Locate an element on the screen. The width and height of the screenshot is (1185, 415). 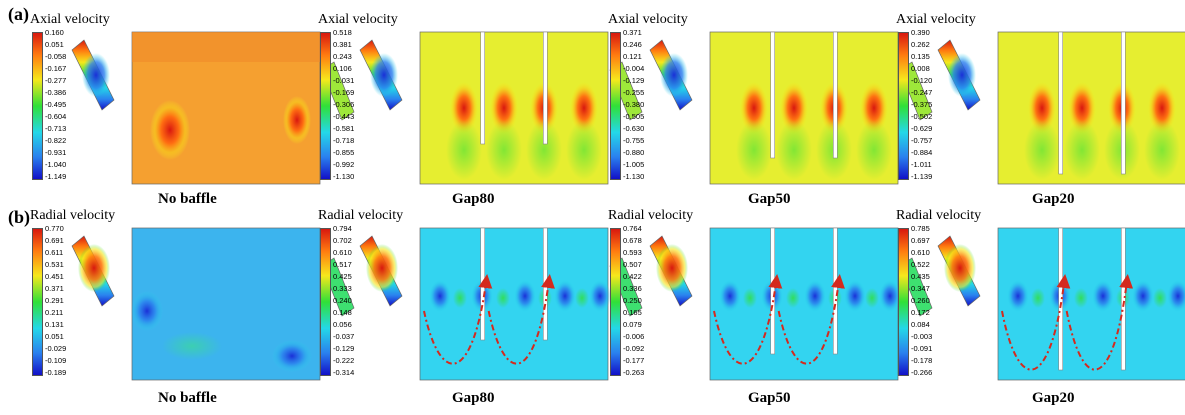
colorbar-tick-label: 0.051 is located at coordinates (54, 44).